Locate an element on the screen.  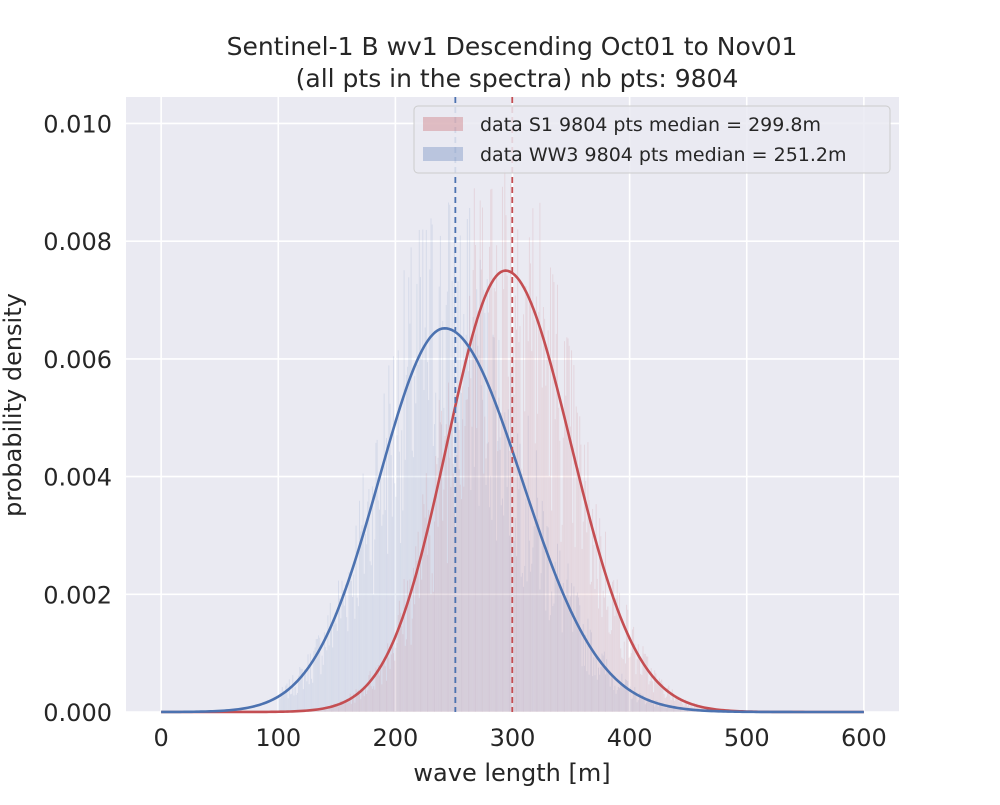
legend-label: data WW3 9804 pts median = 251.2m is located at coordinates (663, 155).